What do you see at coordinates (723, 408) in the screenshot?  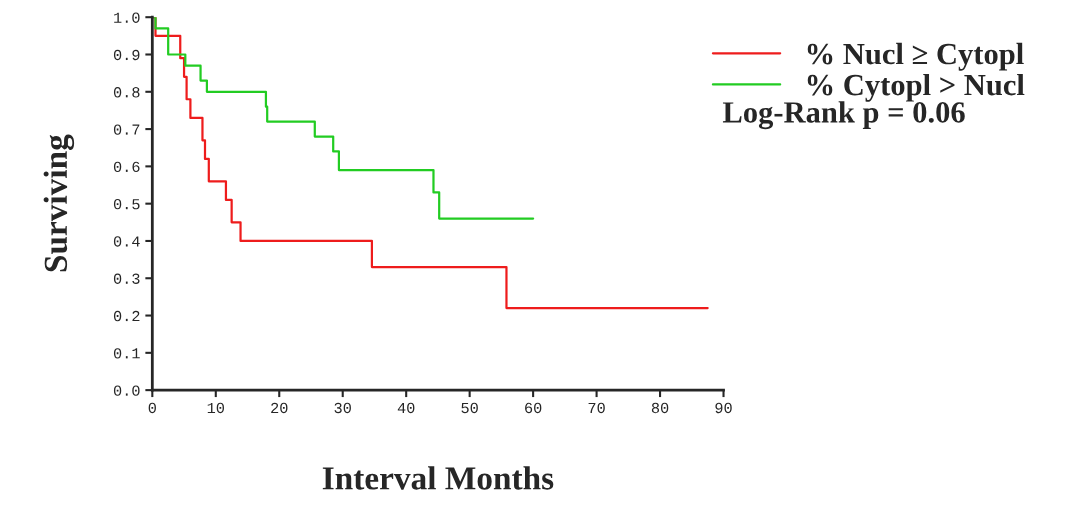 I see `x-tick-label: 90` at bounding box center [723, 408].